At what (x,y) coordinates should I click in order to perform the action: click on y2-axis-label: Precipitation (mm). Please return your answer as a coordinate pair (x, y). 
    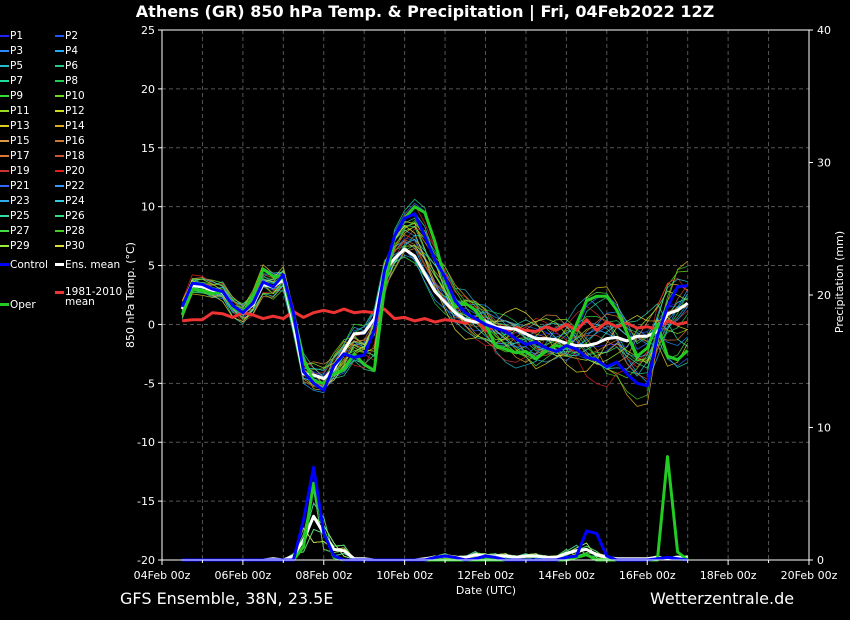
    Looking at the image, I should click on (839, 282).